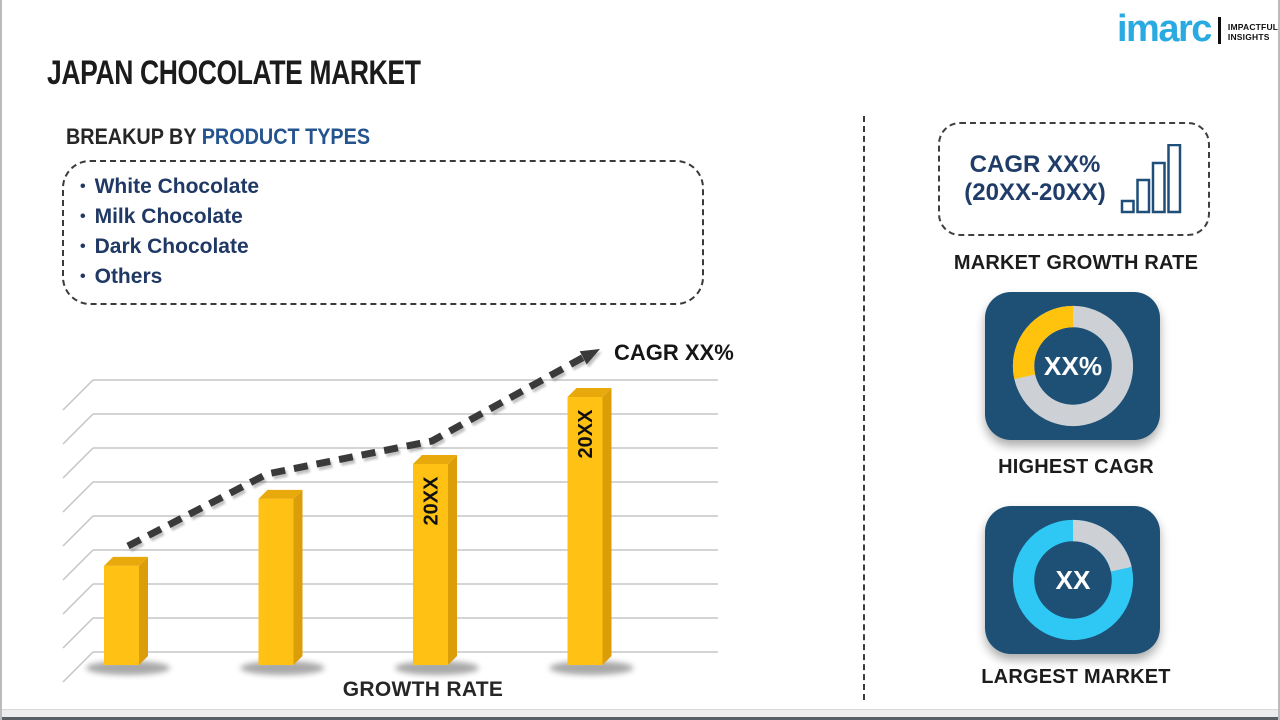 Image resolution: width=1280 pixels, height=720 pixels. What do you see at coordinates (640, 718) in the screenshot?
I see `window-bottom-edge` at bounding box center [640, 718].